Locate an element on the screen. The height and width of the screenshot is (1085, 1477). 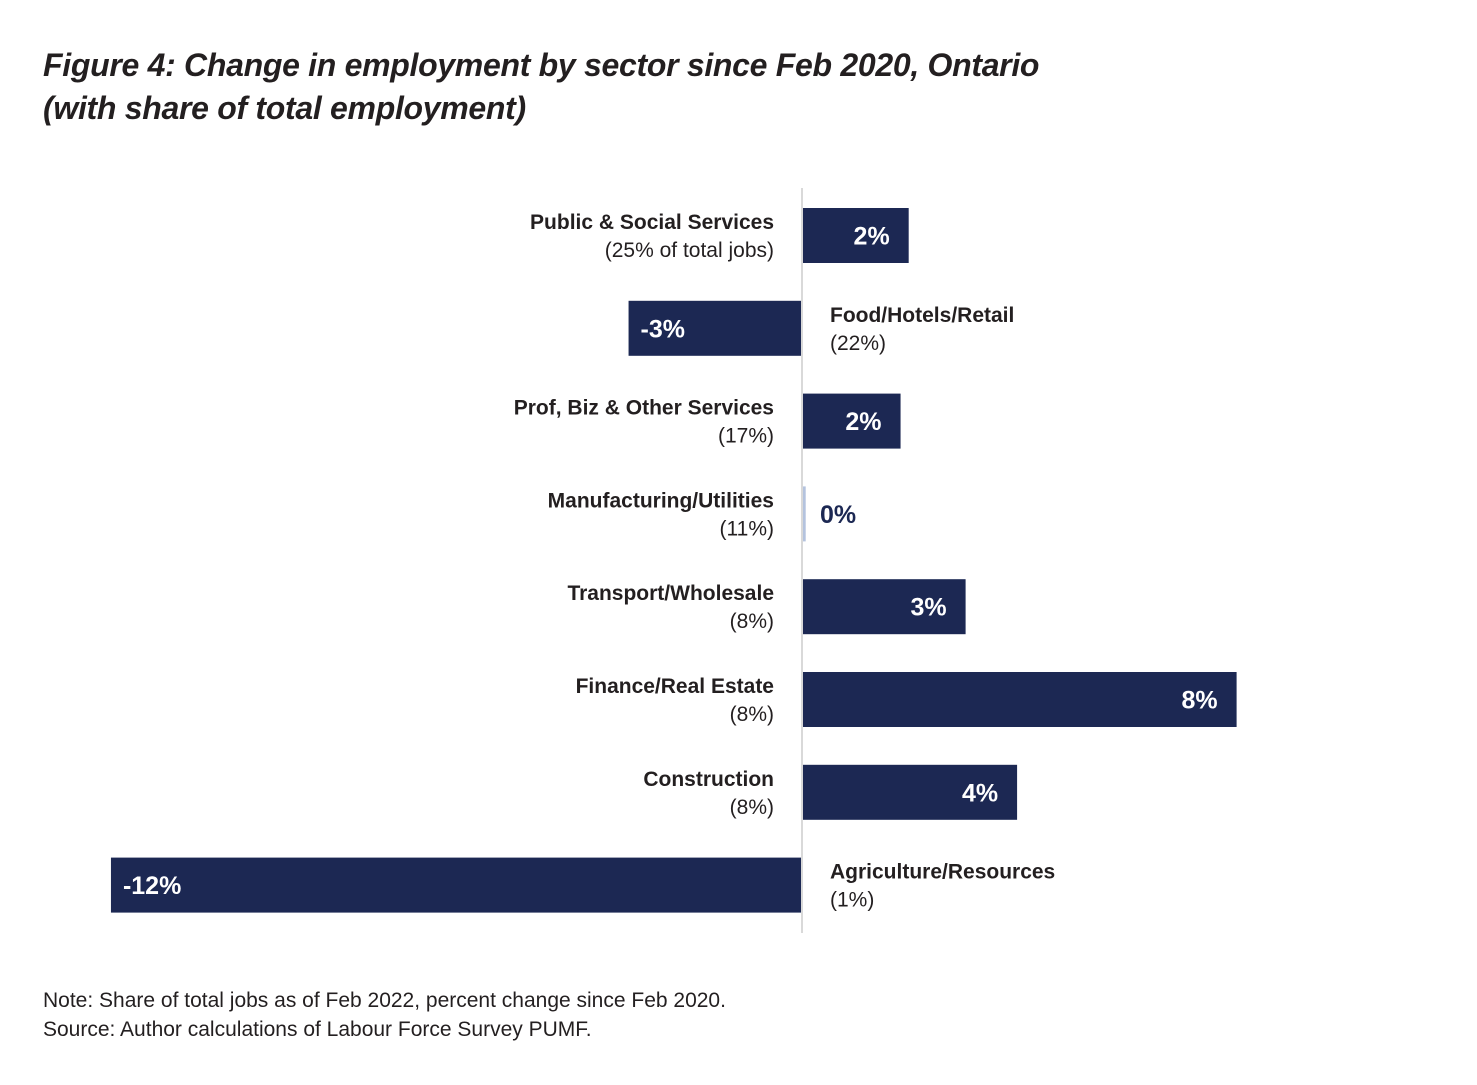
category-label-7: Agriculture/Resources is located at coordinates (942, 872).